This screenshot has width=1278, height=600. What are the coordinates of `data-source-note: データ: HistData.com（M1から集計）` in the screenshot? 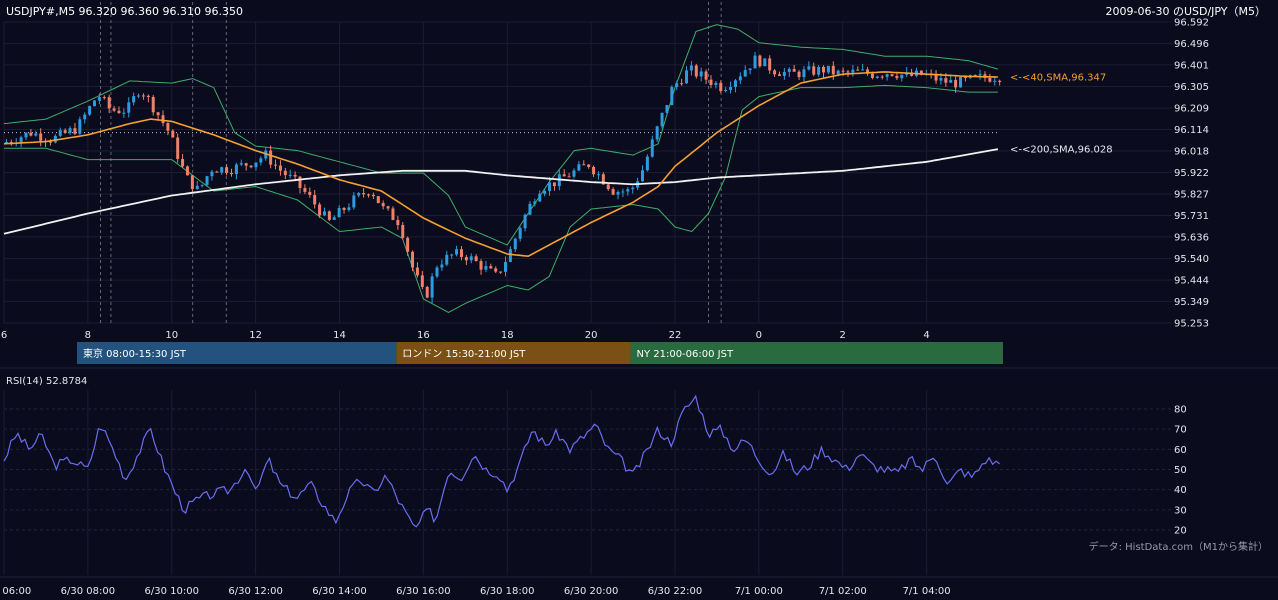 It's located at (1178, 546).